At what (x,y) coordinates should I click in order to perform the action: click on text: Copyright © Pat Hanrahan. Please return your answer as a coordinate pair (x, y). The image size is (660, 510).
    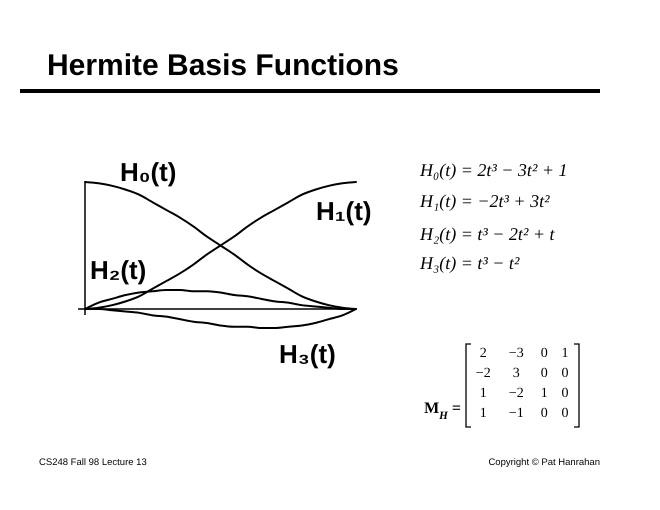
    Looking at the image, I should click on (544, 462).